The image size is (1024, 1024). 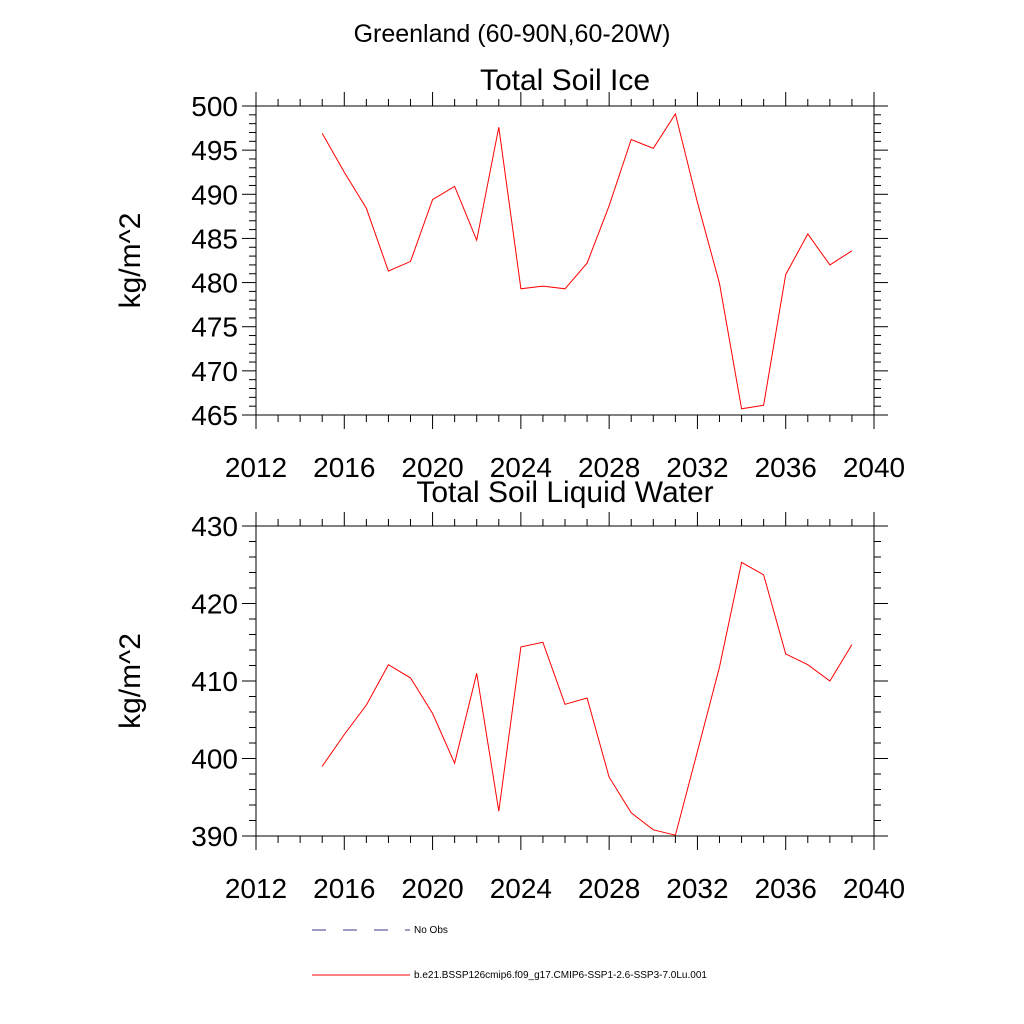 What do you see at coordinates (214, 327) in the screenshot?
I see `y-tick-label: 475` at bounding box center [214, 327].